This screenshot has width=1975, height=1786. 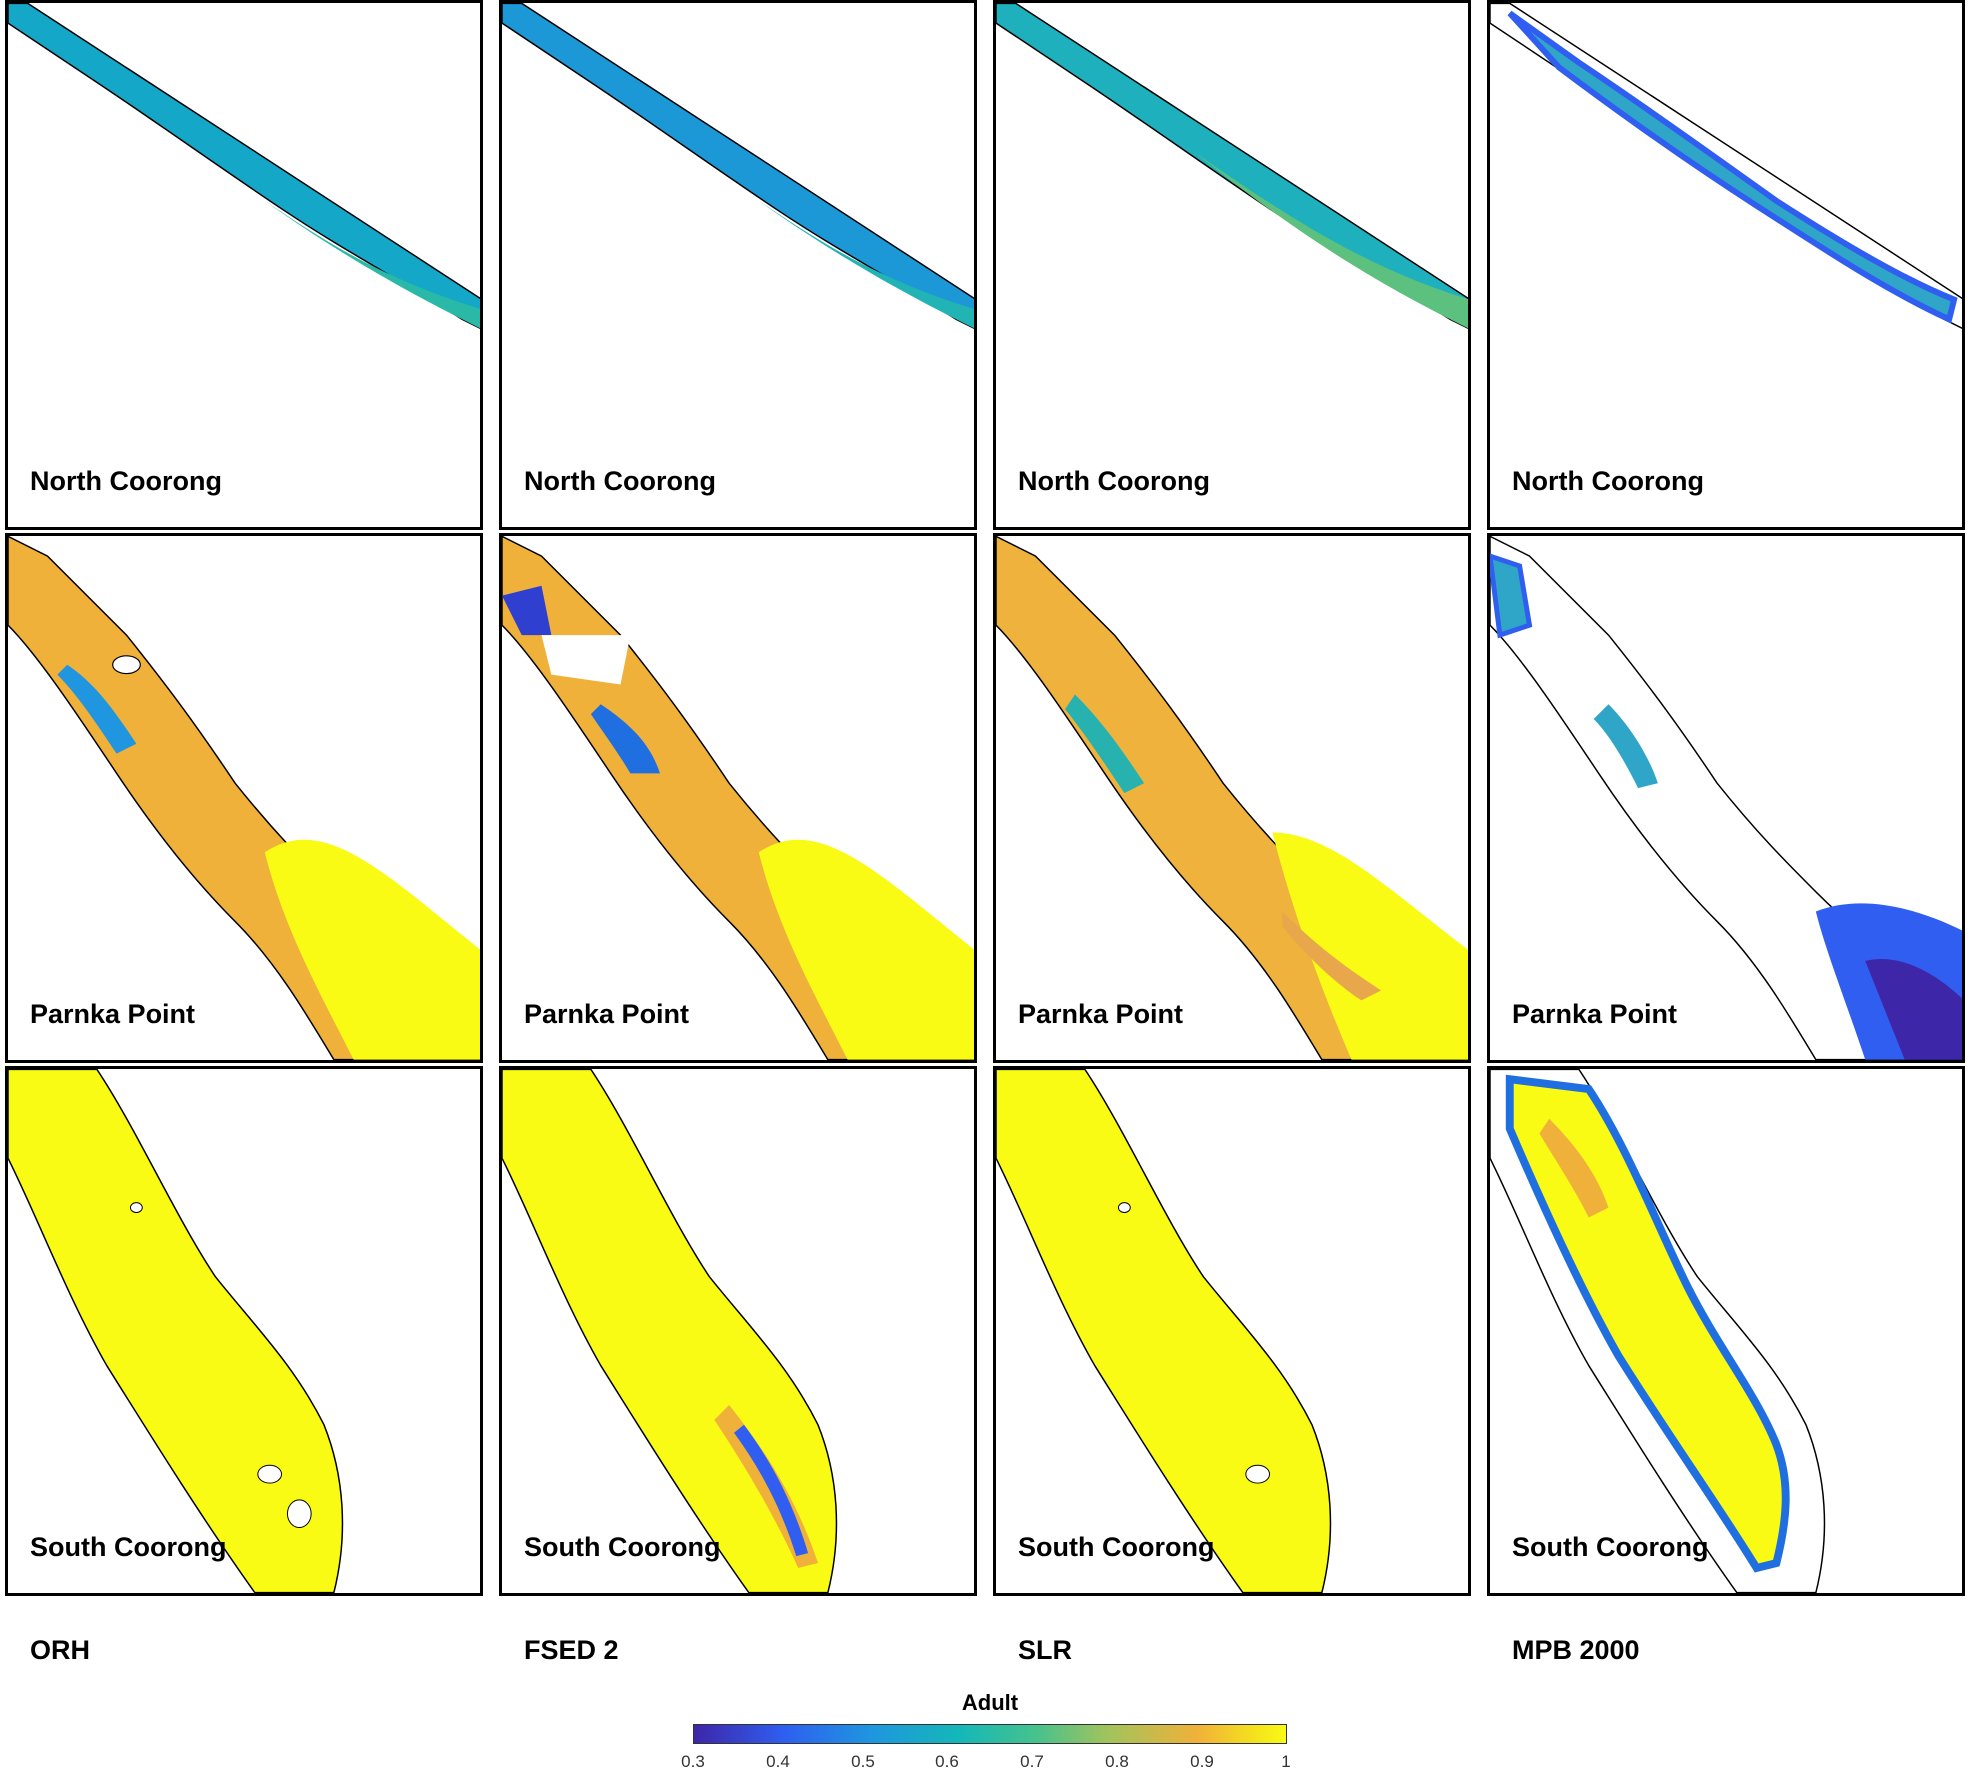 I want to click on map-parnka-orh, so click(x=244, y=798).